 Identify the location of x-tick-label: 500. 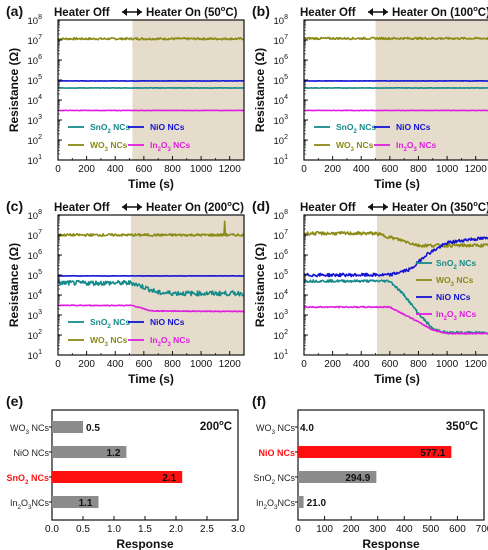
(431, 529).